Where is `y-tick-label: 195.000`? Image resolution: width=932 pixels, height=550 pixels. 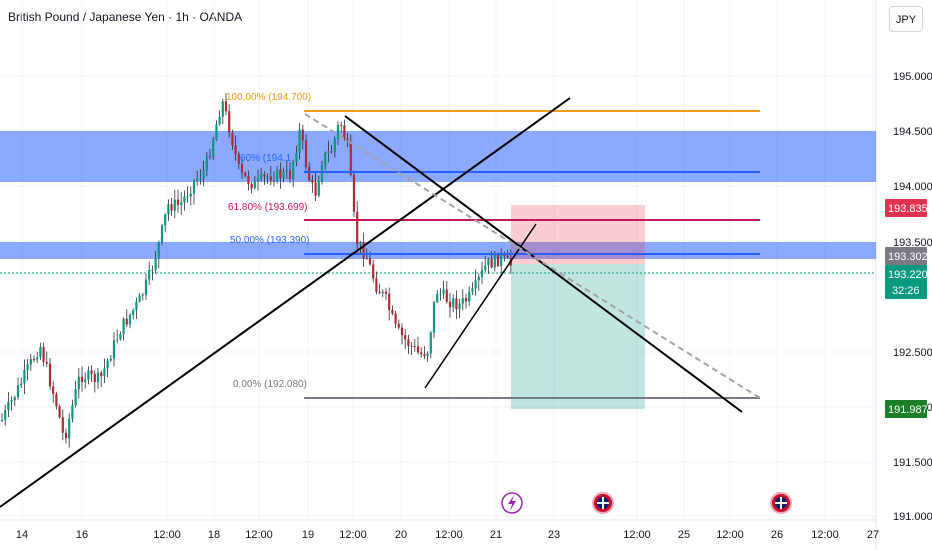 y-tick-label: 195.000 is located at coordinates (912, 77).